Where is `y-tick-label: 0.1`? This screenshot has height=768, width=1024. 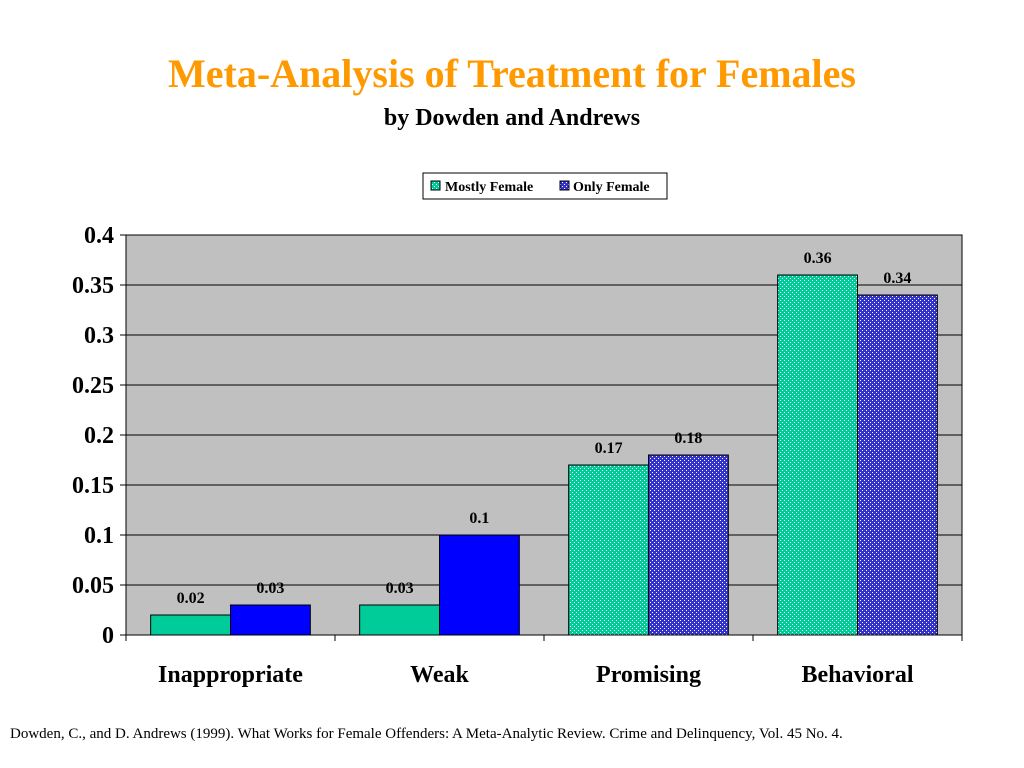
y-tick-label: 0.1 is located at coordinates (99, 536).